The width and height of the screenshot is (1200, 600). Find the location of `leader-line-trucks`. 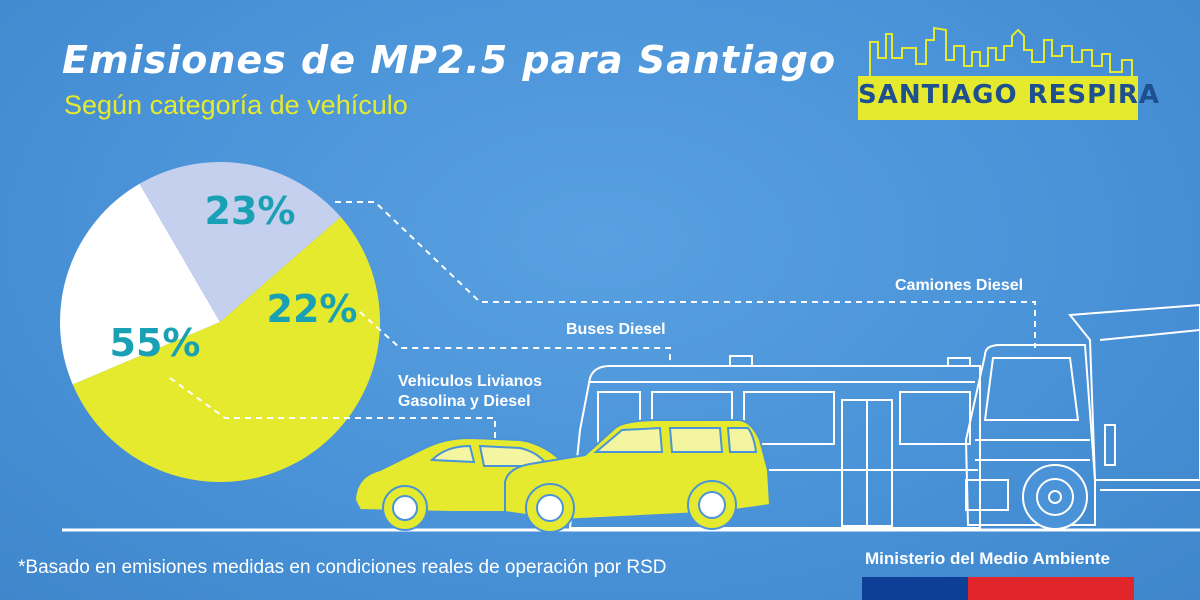

leader-line-trucks is located at coordinates (685, 274).